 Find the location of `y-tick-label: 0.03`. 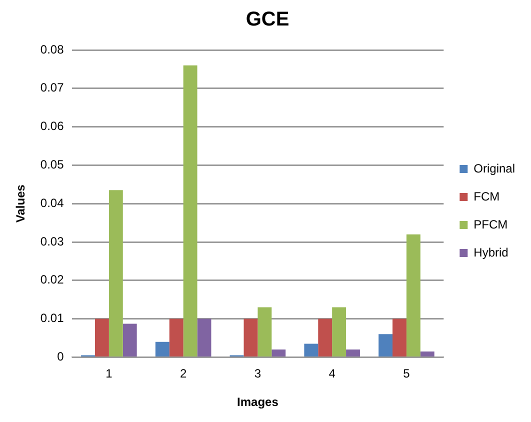

y-tick-label: 0.03 is located at coordinates (52, 241).